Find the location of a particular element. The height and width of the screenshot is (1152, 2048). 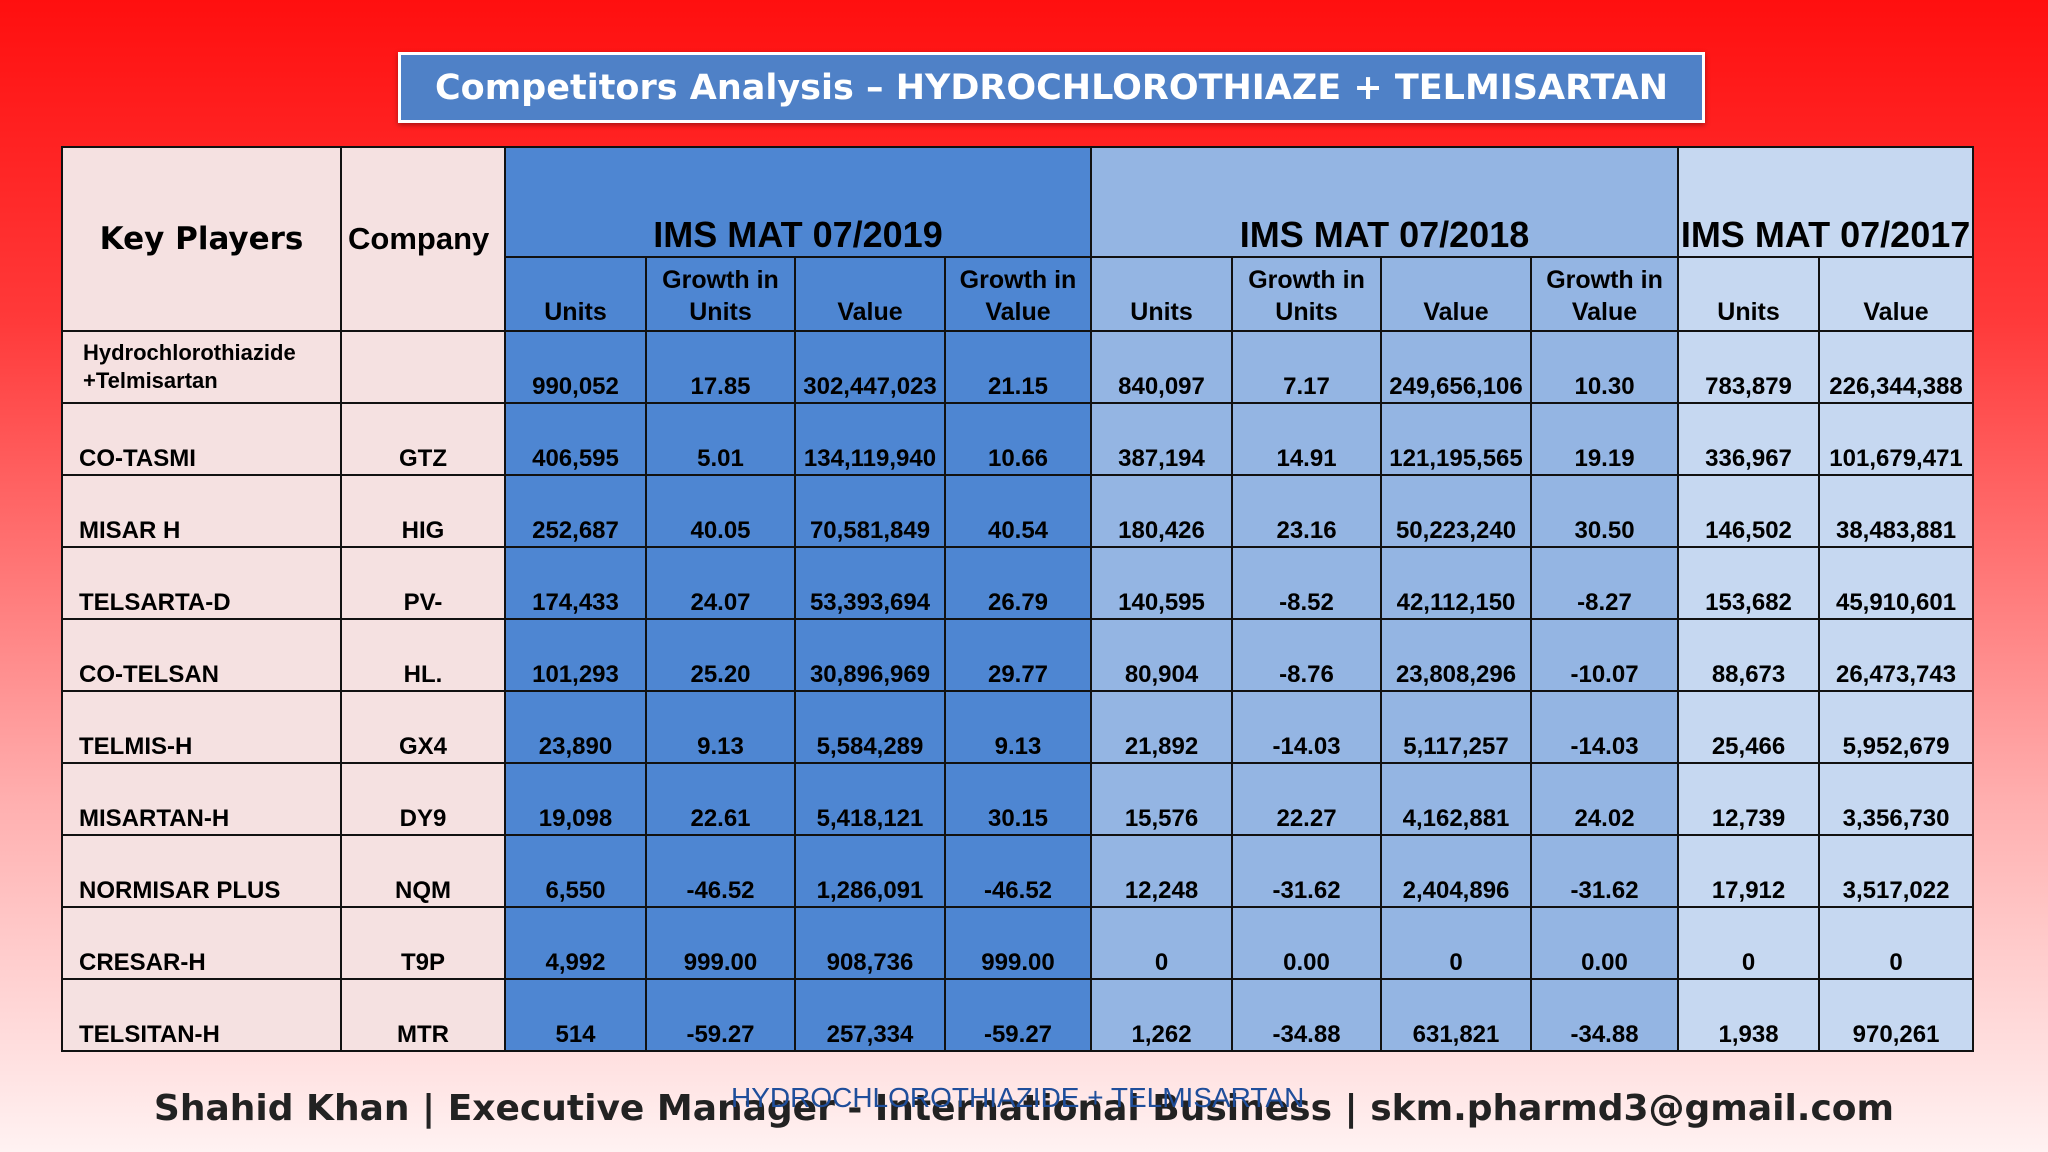

value-2019-cell: 5,584,289 is located at coordinates (870, 727).